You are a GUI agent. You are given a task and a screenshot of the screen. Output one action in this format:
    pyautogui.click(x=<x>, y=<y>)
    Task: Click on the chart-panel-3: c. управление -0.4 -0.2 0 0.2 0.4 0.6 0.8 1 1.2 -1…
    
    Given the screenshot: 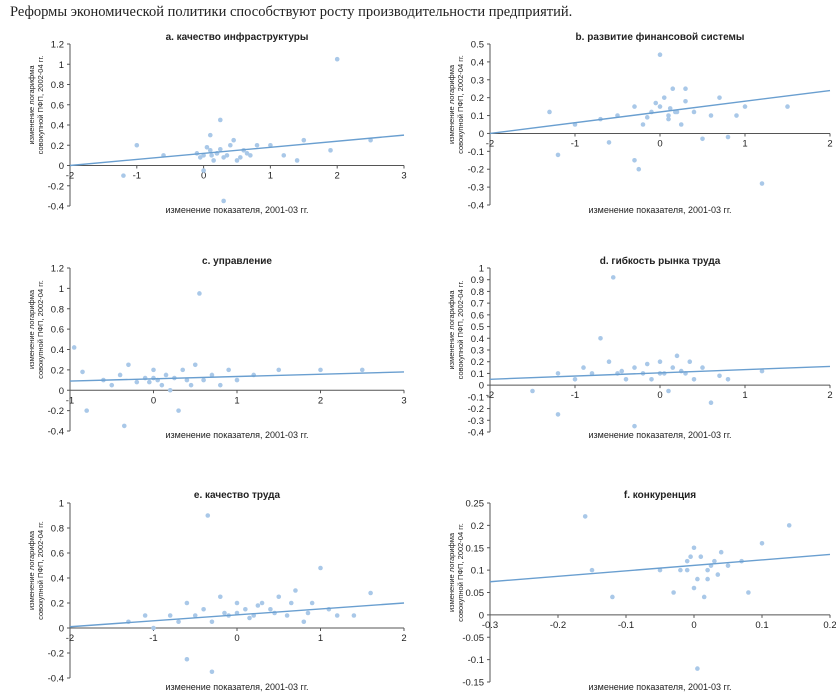 What is the action you would take?
    pyautogui.click(x=217, y=348)
    